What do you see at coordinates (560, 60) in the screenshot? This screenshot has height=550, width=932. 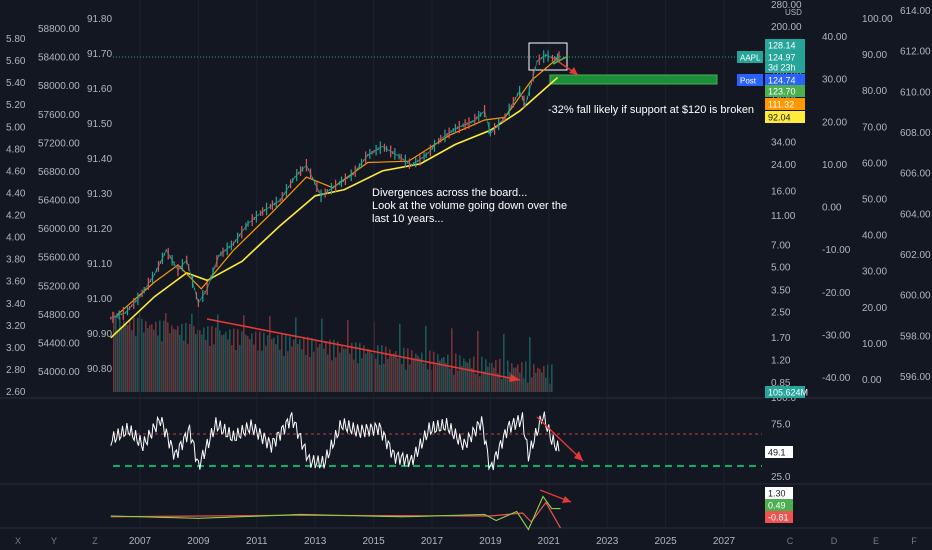 I see `top-green-trendline` at bounding box center [560, 60].